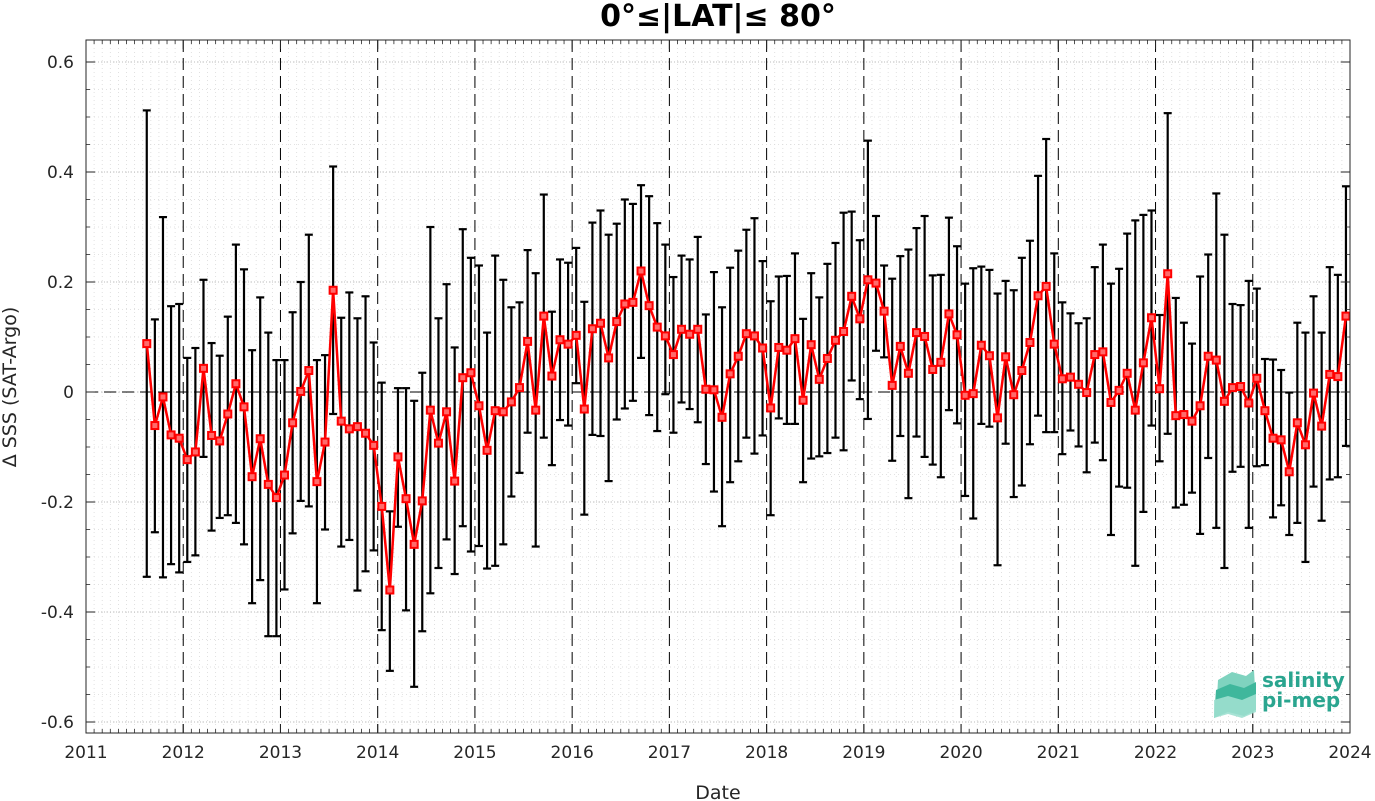 This screenshot has width=1375, height=801. Describe the element at coordinates (717, 791) in the screenshot. I see `x-axis-label: Date` at that location.